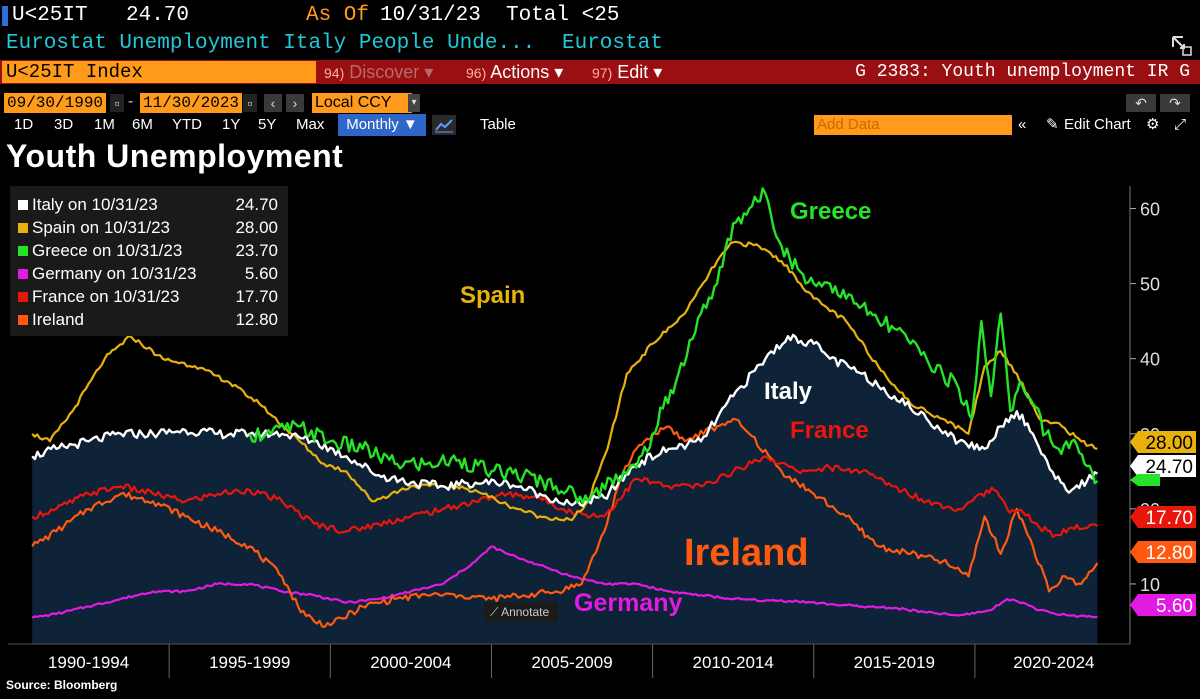 The height and width of the screenshot is (699, 1200). Describe the element at coordinates (563, 15) in the screenshot. I see `total-label: Total <25` at that location.